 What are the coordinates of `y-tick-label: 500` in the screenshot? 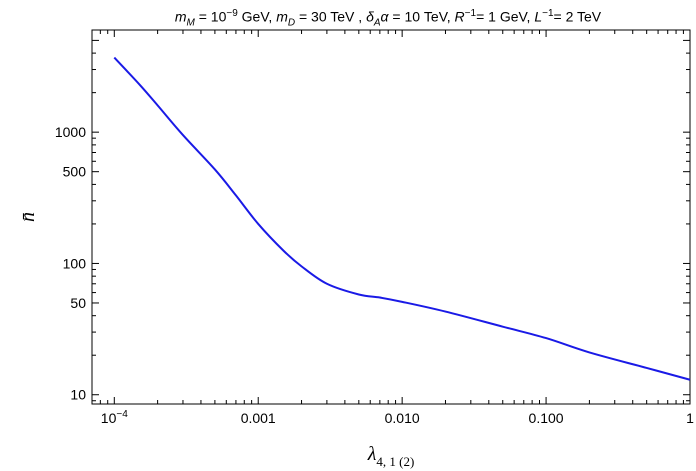 It's located at (75, 172).